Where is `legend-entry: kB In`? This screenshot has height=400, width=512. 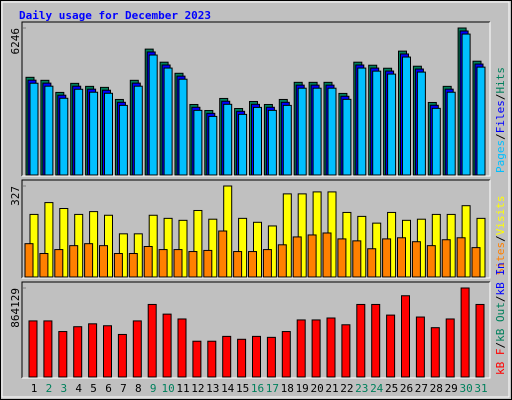
legend-entry: kB In is located at coordinates (500, 278).